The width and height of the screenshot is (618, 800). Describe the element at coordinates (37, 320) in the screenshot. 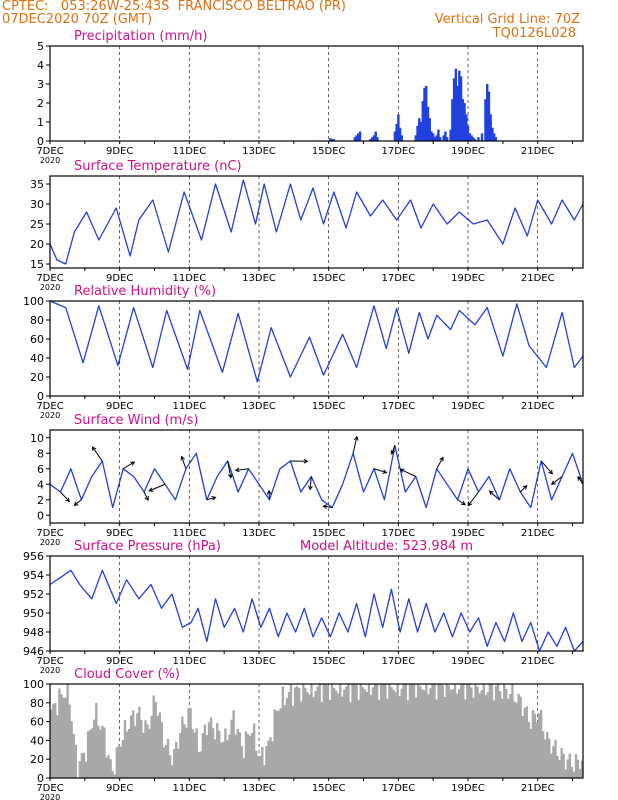

I see `y-tick-label: 80` at that location.